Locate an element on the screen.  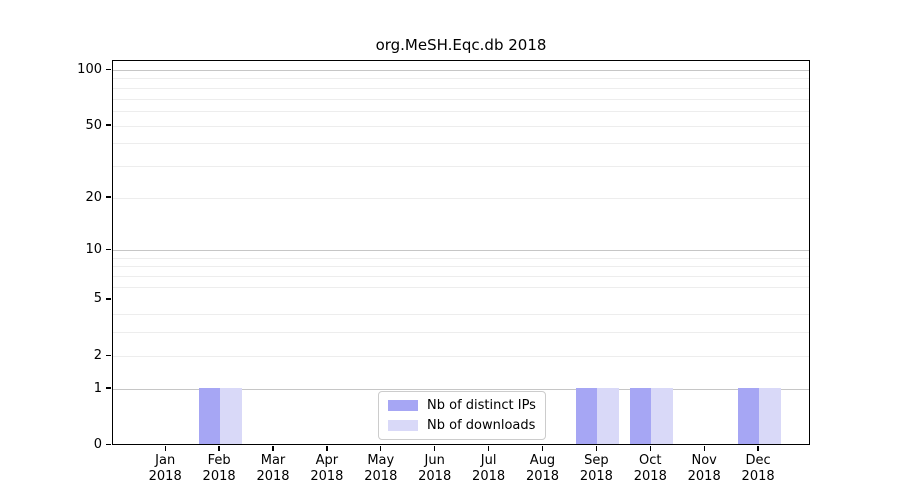
legend-item-downloads: Nb of downloads is located at coordinates (462, 425).